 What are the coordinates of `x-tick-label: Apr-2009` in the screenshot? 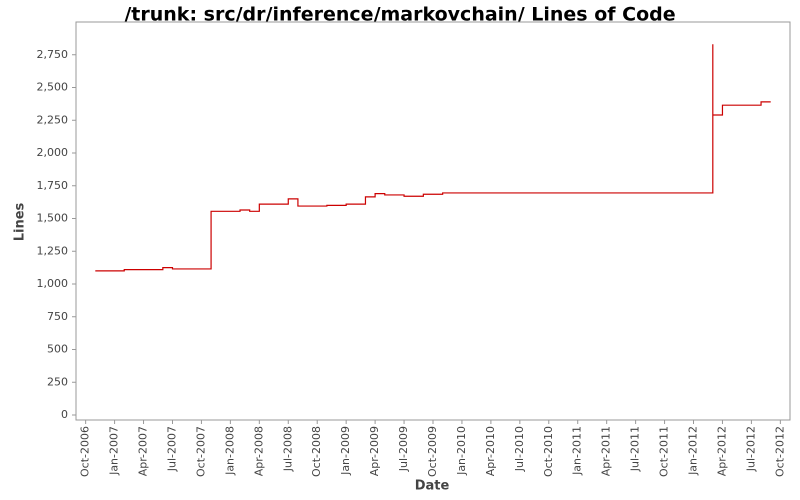 It's located at (374, 451).